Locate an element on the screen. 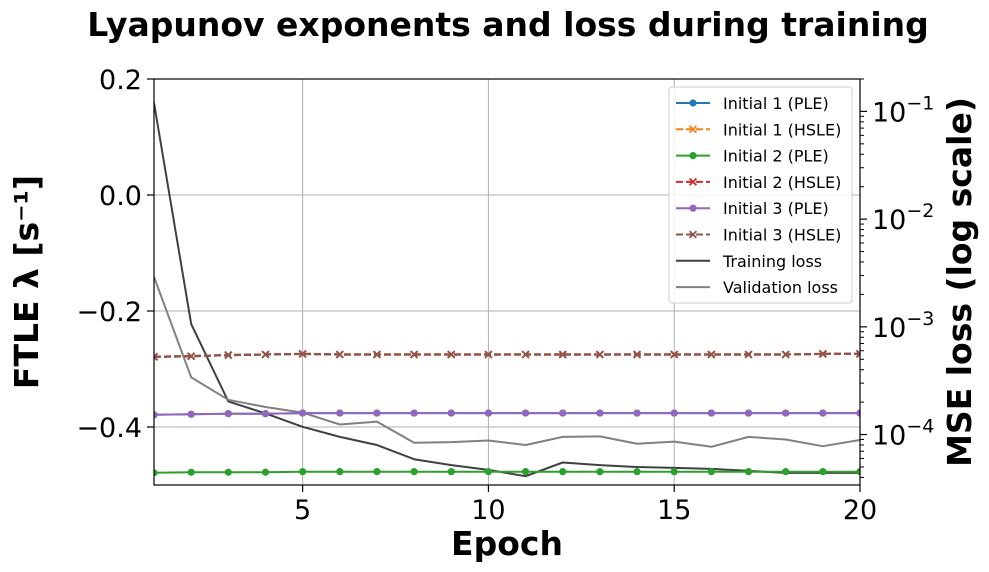 The width and height of the screenshot is (989, 572). right-y-axis-label: MSE loss (log scale) is located at coordinates (959, 282).